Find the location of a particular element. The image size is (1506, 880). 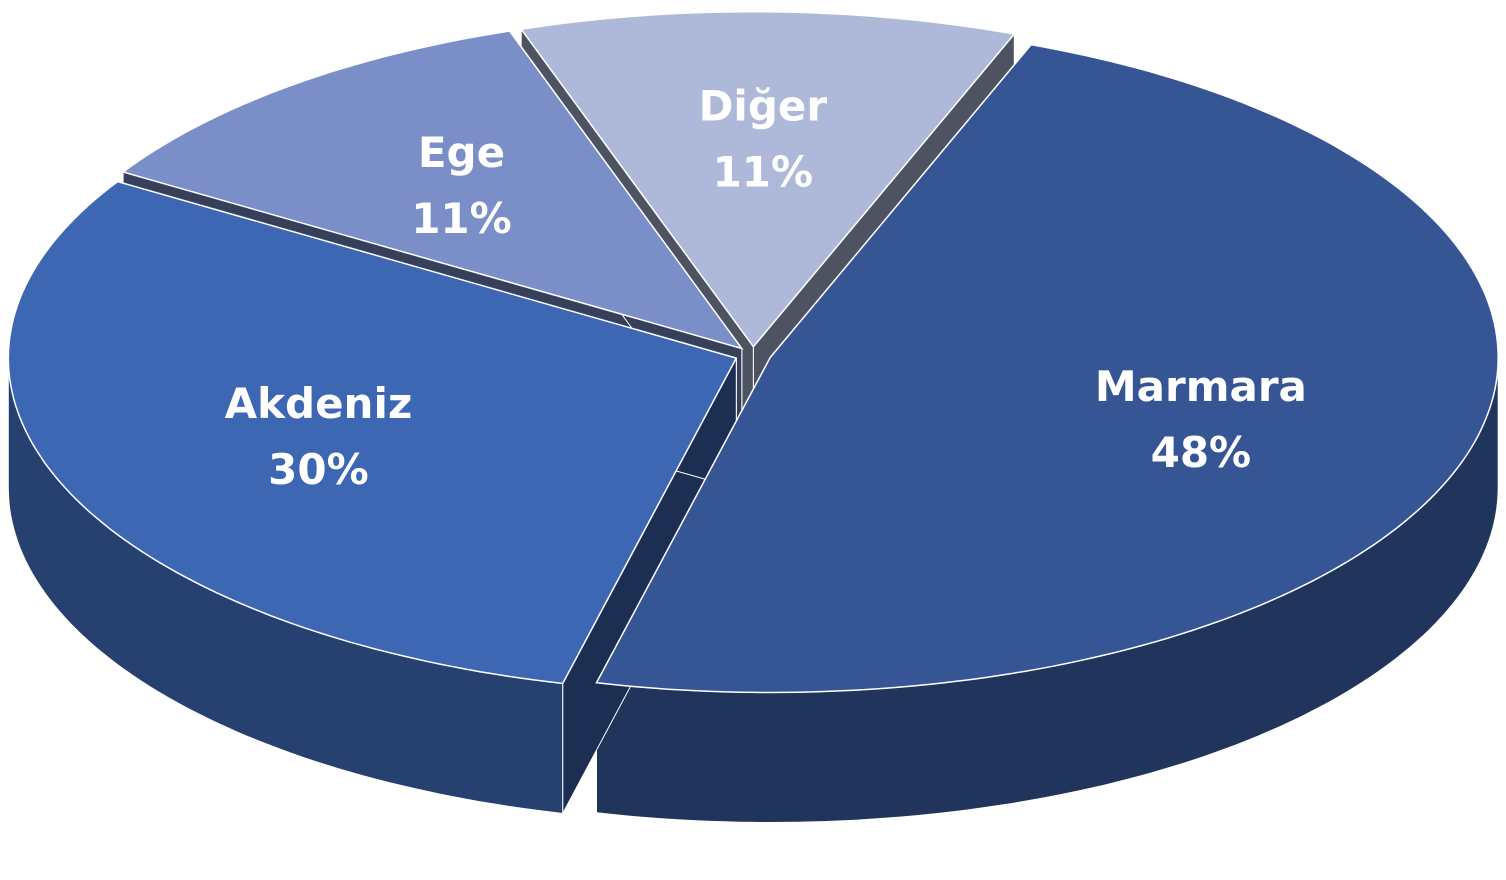

slice is located at coordinates (767, 179).